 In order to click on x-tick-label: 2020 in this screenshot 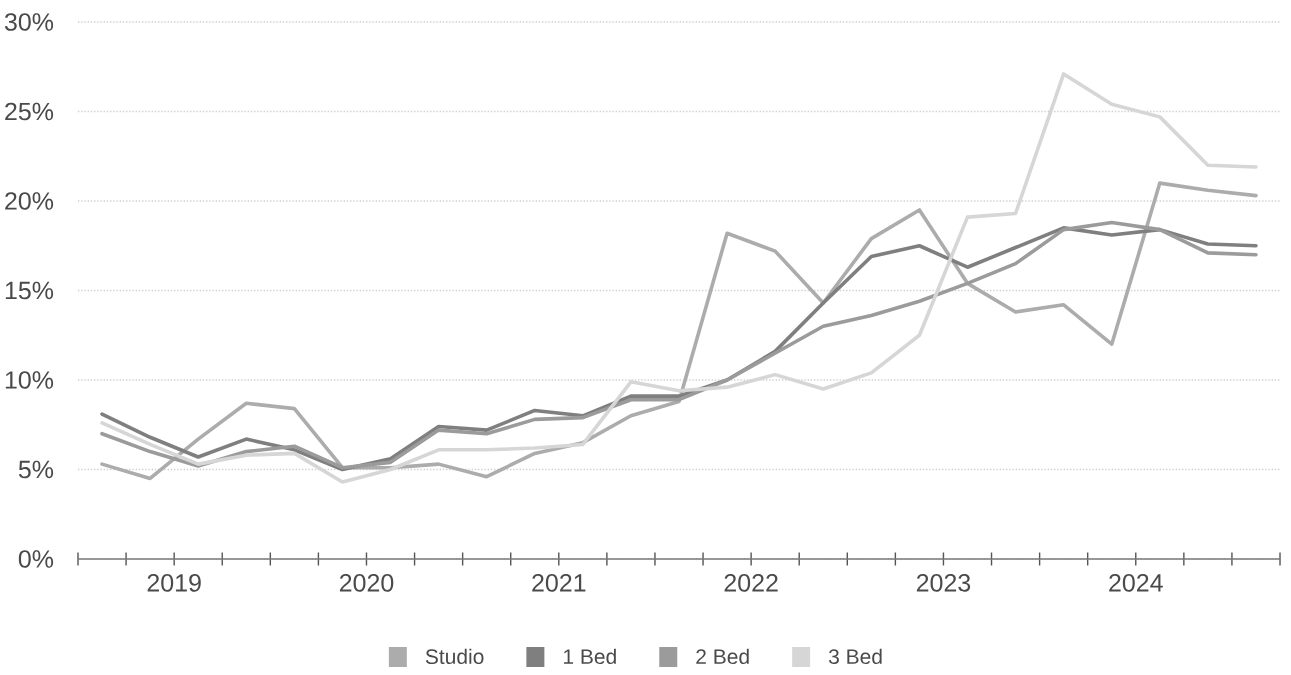, I will do `click(366, 583)`.